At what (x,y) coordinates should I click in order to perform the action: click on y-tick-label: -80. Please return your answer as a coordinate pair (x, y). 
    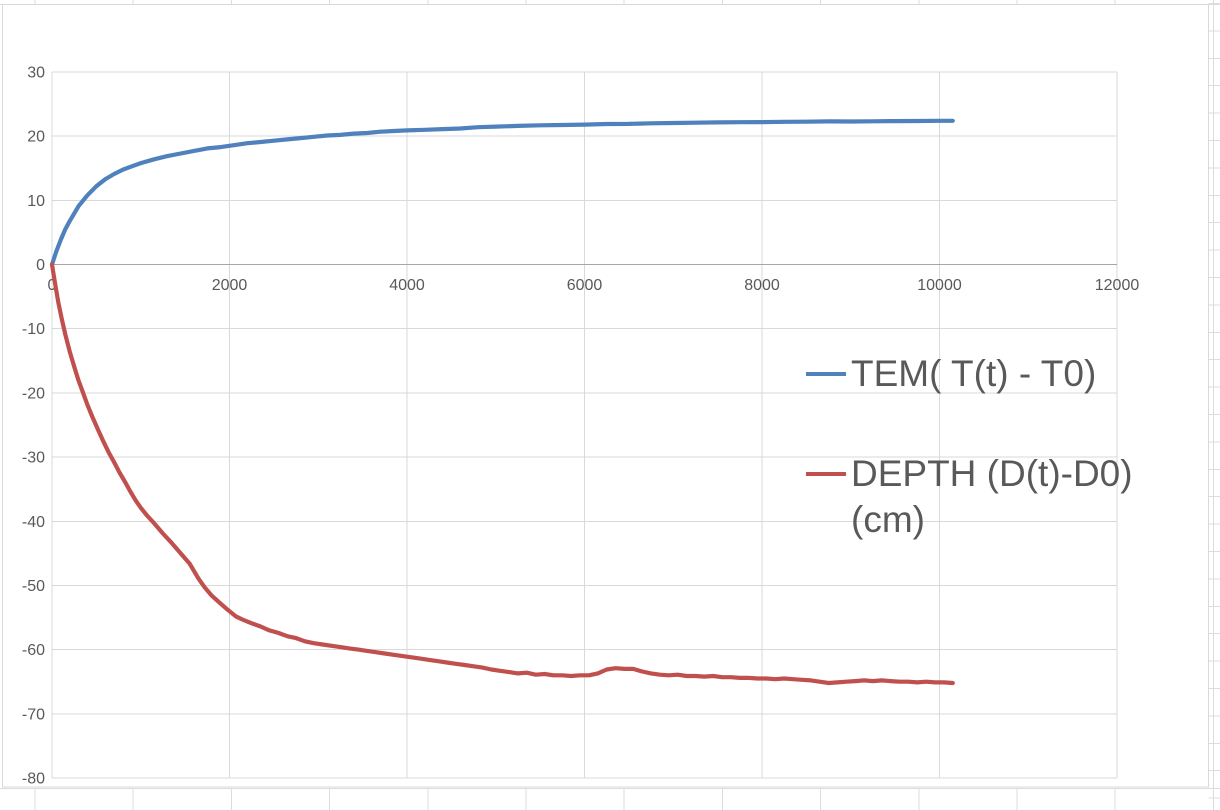
    Looking at the image, I should click on (33, 779).